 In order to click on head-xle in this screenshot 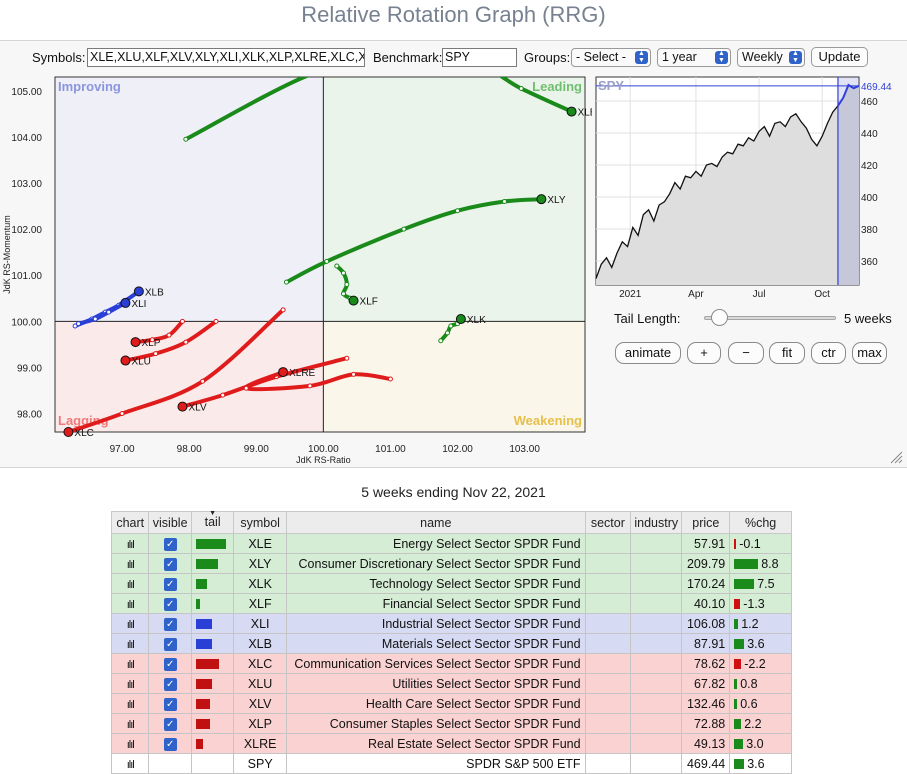, I will do `click(571, 111)`.